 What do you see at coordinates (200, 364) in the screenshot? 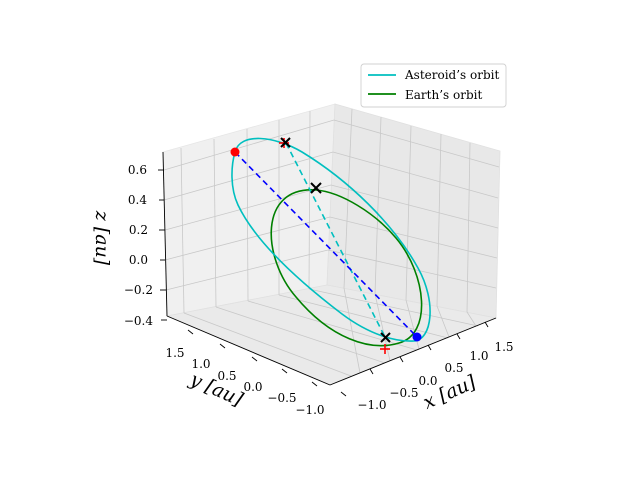
I see `y-tick-label: 1.0` at bounding box center [200, 364].